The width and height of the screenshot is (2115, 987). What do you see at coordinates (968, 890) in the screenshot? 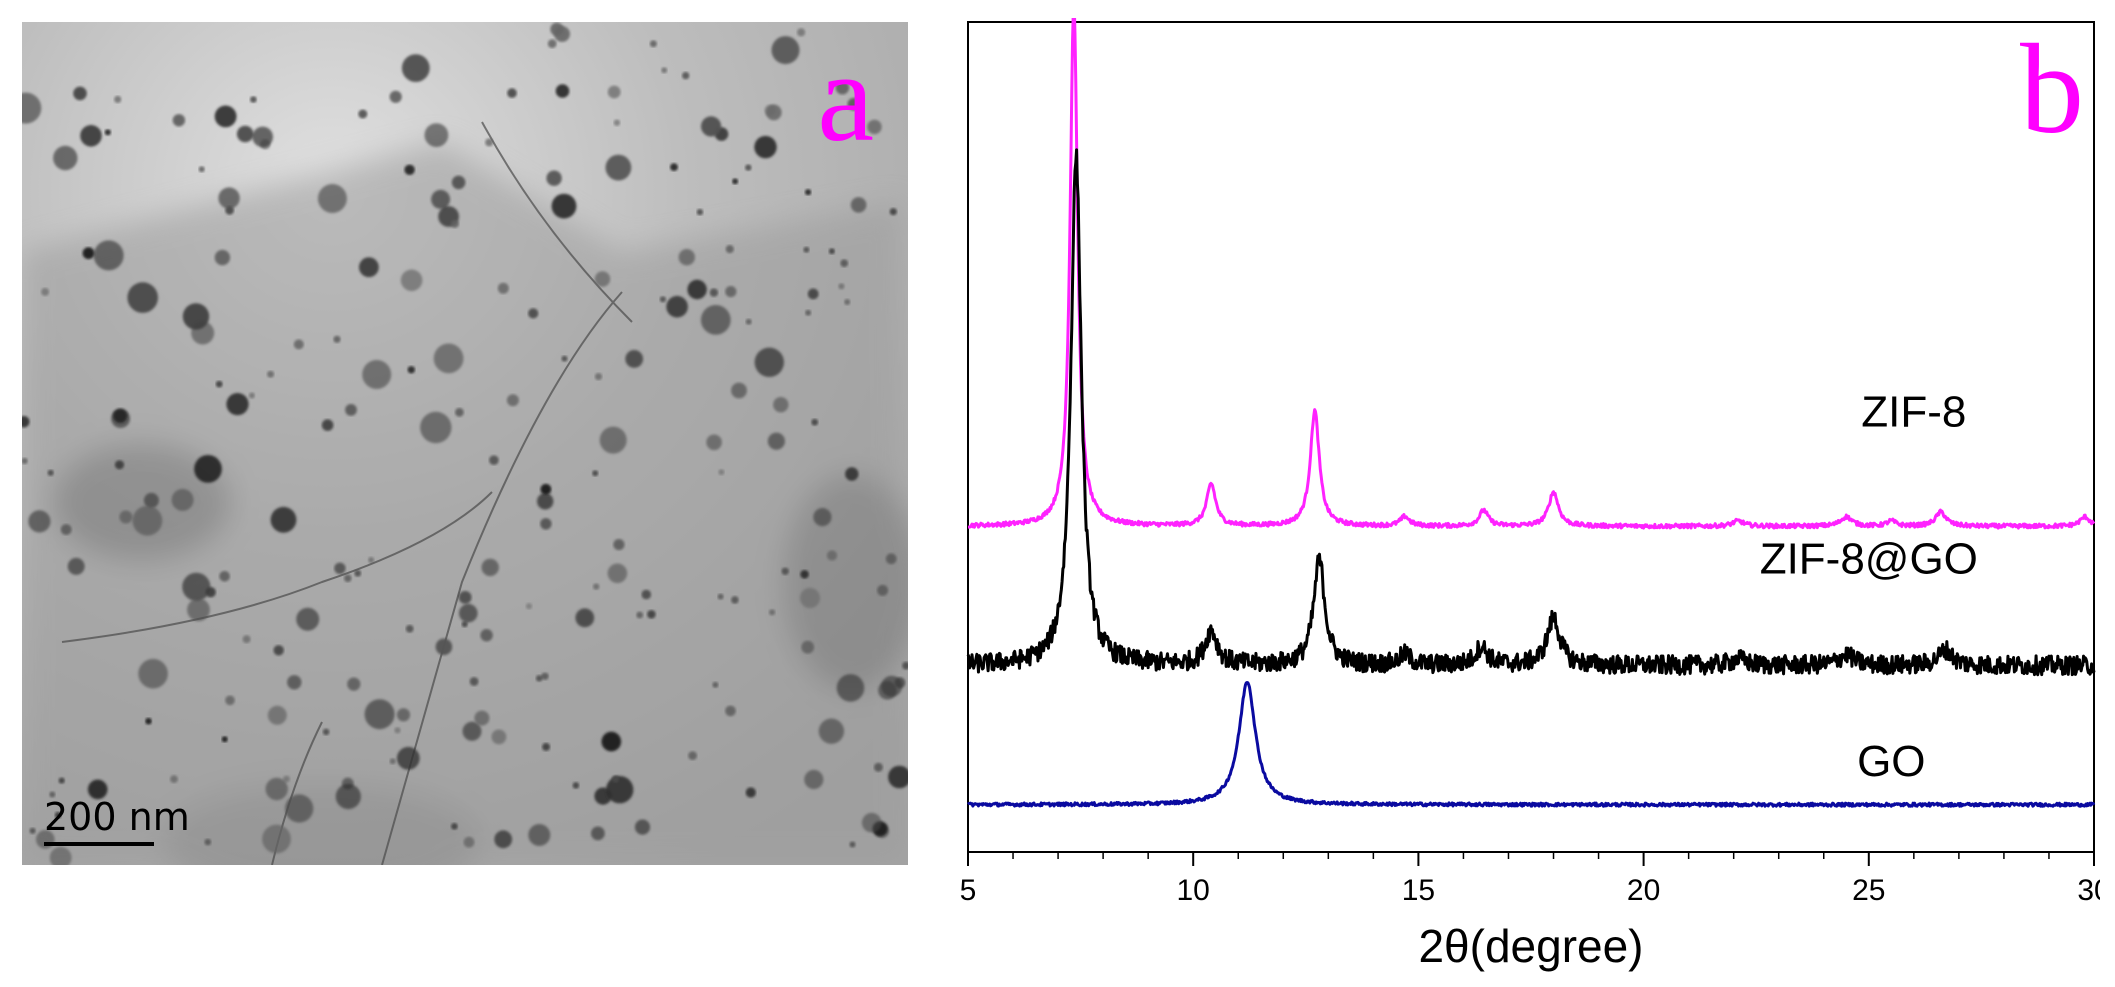
I see `x-tick-label: 5` at bounding box center [968, 890].